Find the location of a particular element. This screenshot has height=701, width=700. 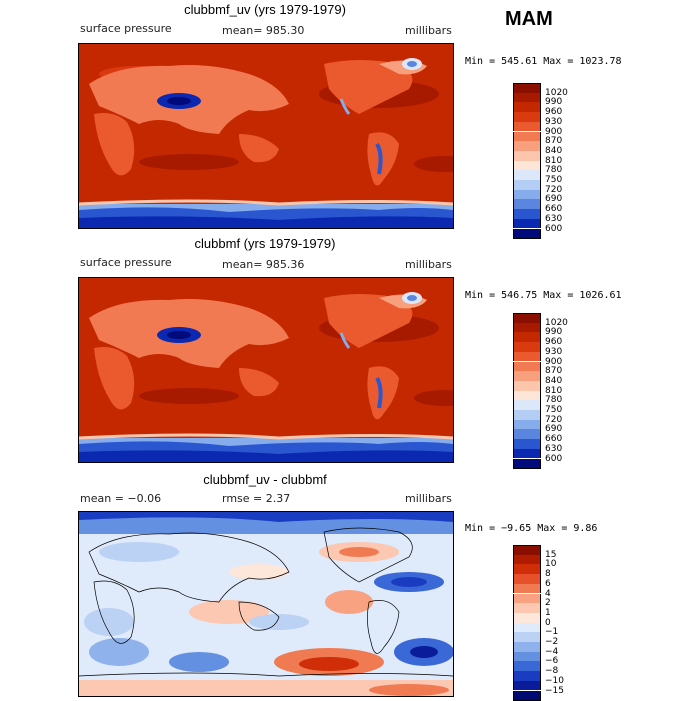

colorbar-level-label: 4 is located at coordinates (548, 594).